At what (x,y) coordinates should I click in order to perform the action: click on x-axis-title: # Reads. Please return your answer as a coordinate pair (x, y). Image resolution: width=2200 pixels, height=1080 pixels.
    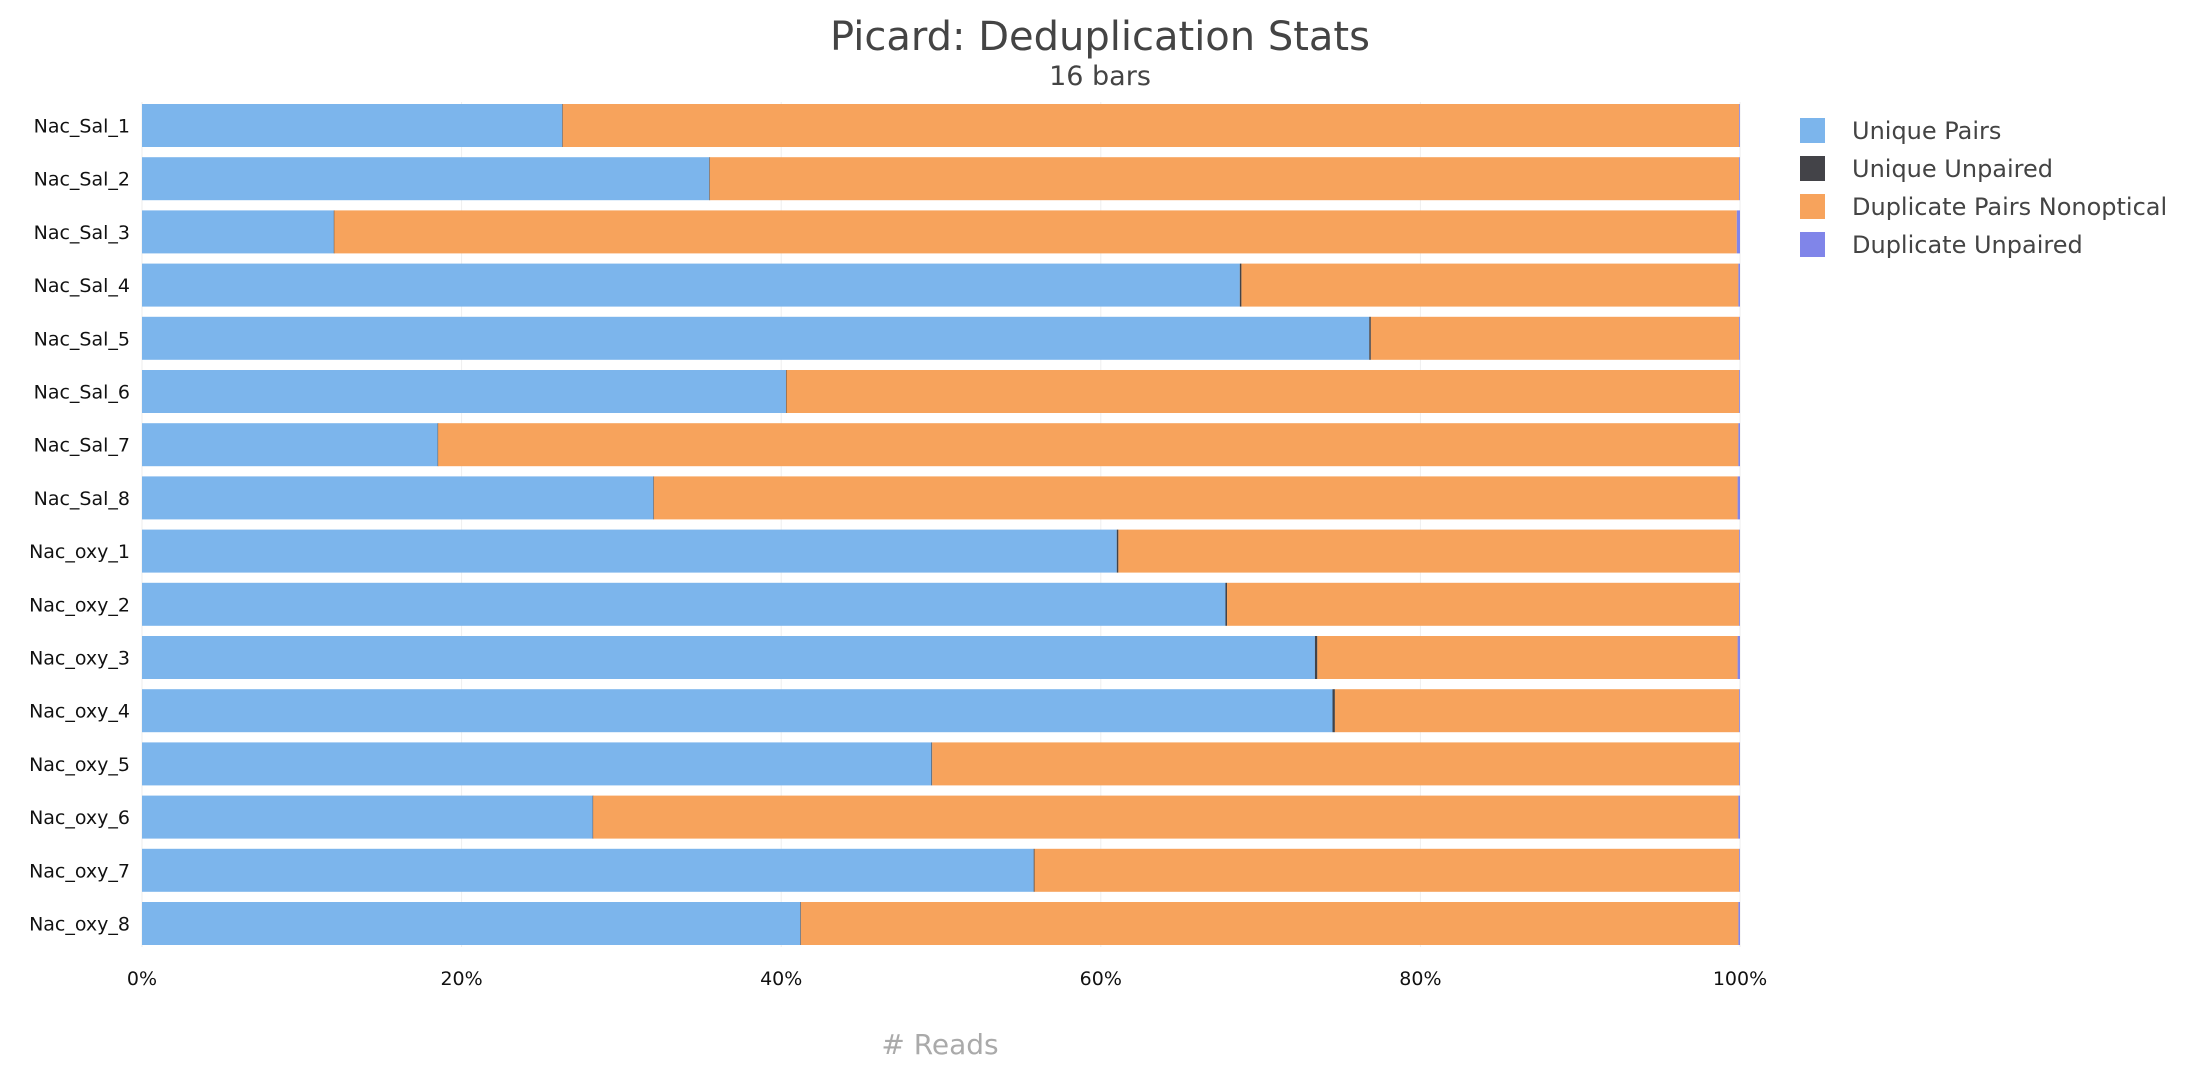
    Looking at the image, I should click on (939, 1044).